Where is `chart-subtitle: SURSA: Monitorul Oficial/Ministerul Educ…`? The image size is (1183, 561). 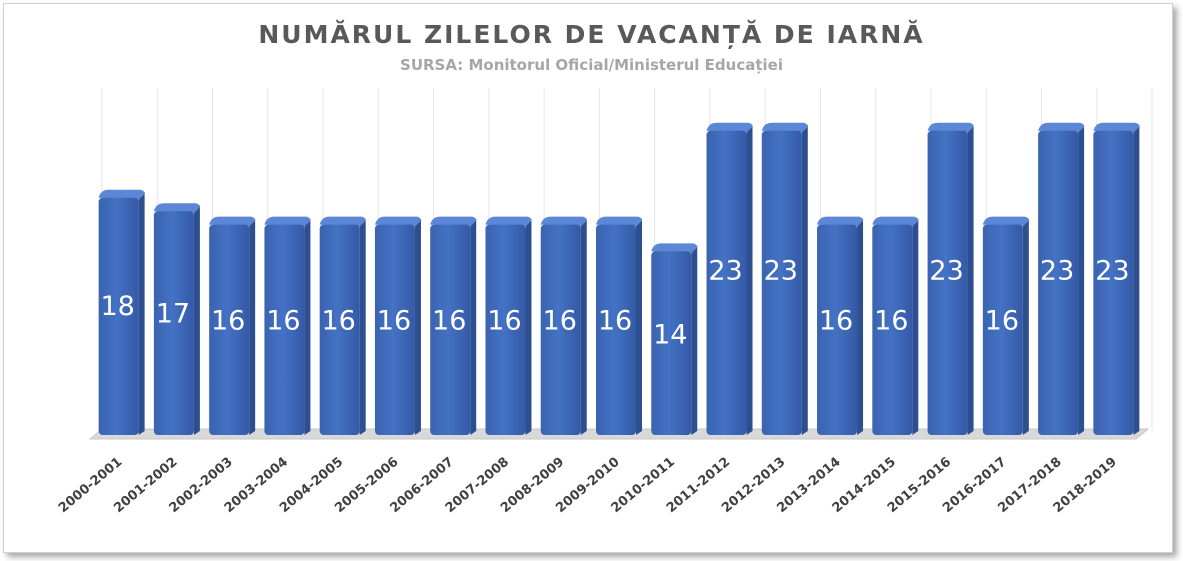 chart-subtitle: SURSA: Monitorul Oficial/Ministerul Educ… is located at coordinates (591, 65).